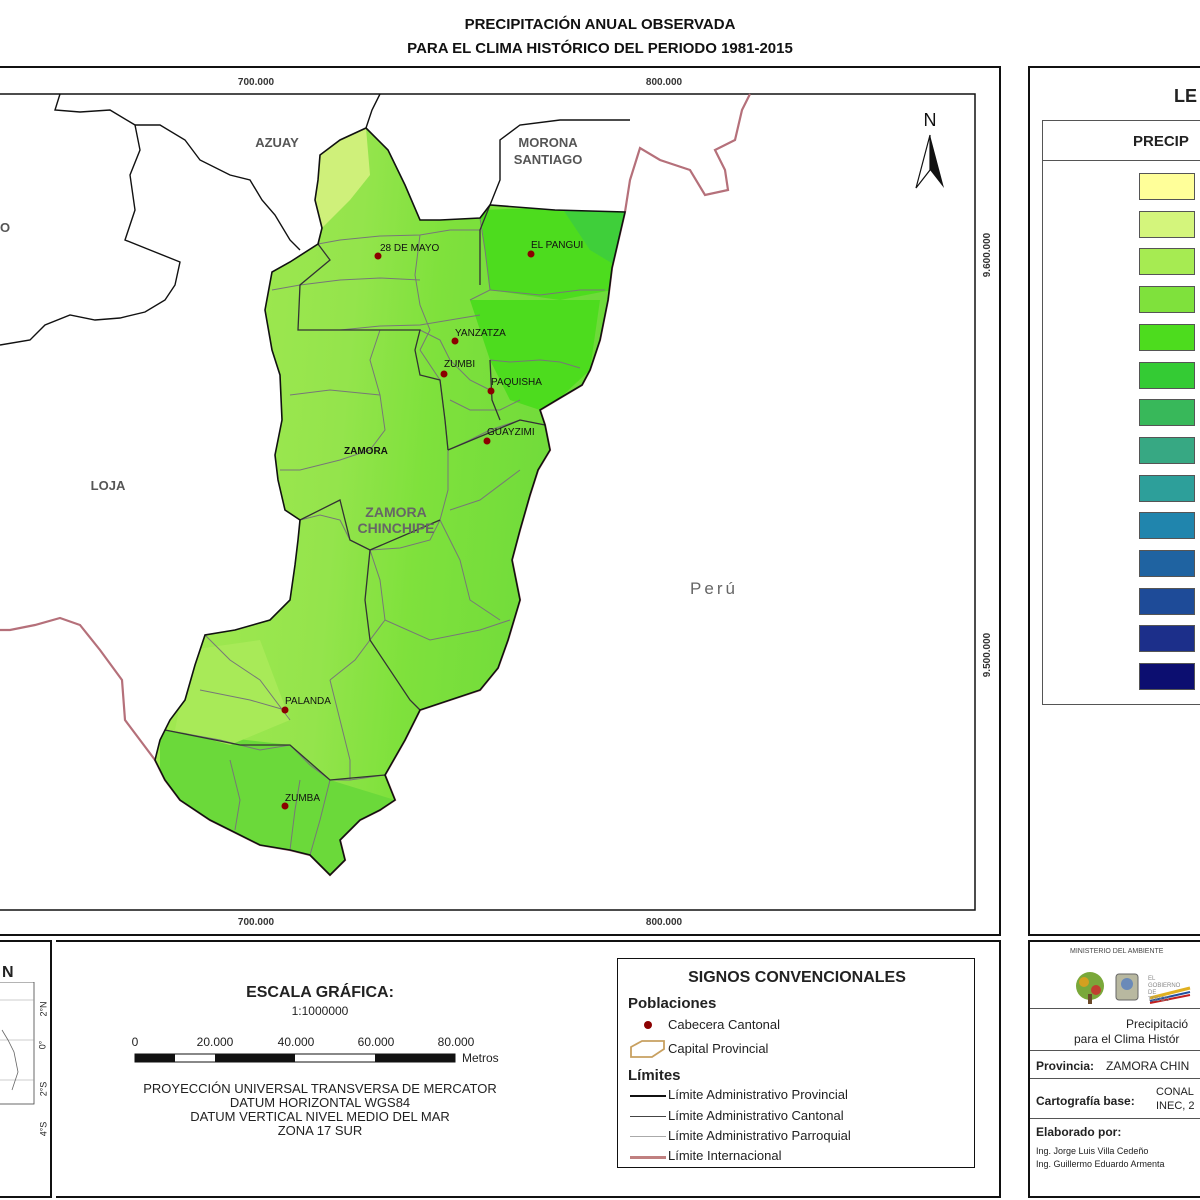 This screenshot has width=1200, height=1200. Describe the element at coordinates (648, 1025) in the screenshot. I see `cabecera-icon` at that location.